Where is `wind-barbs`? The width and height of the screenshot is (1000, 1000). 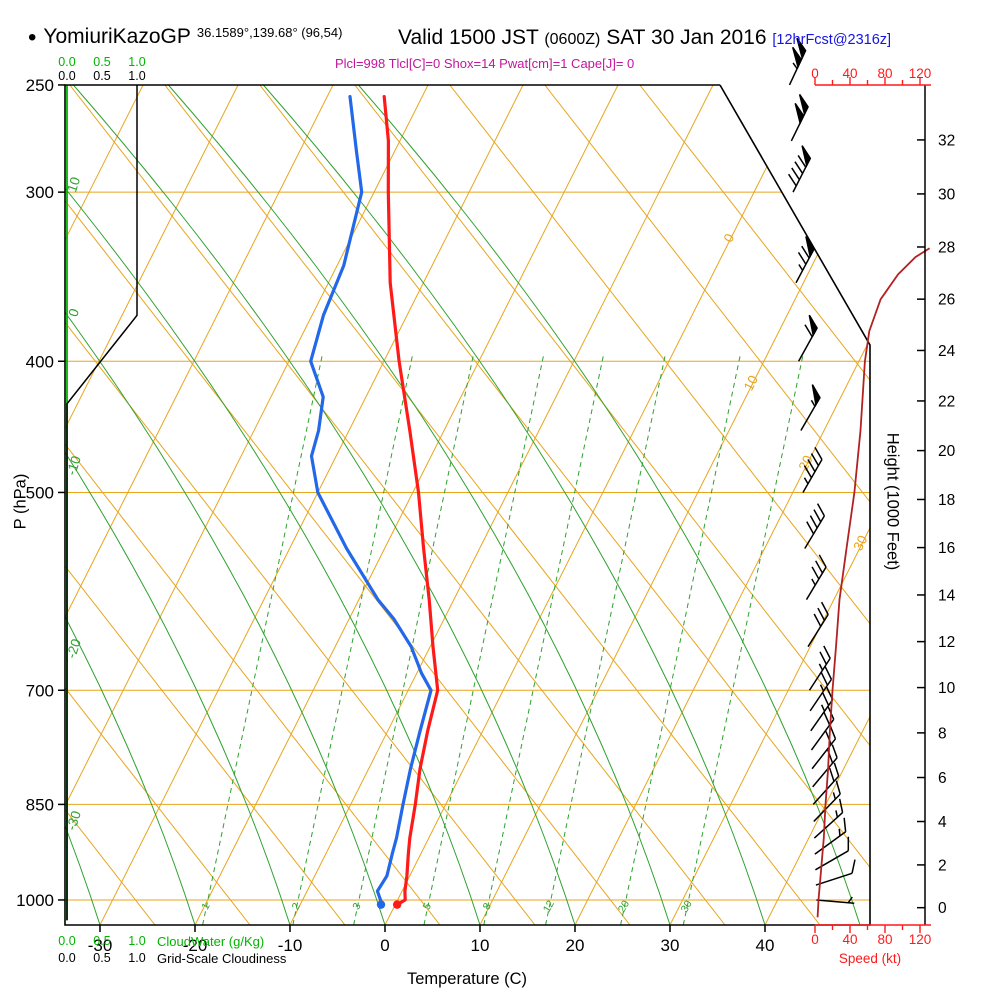 wind-barbs is located at coordinates (821, 471).